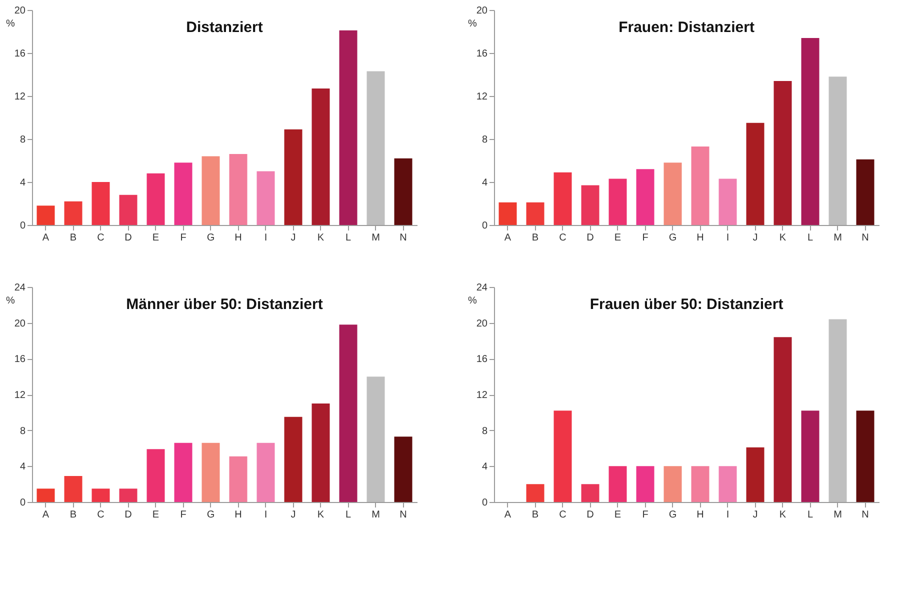 This screenshot has width=917, height=596. Describe the element at coordinates (210, 515) in the screenshot. I see `x-tick-label: G` at that location.